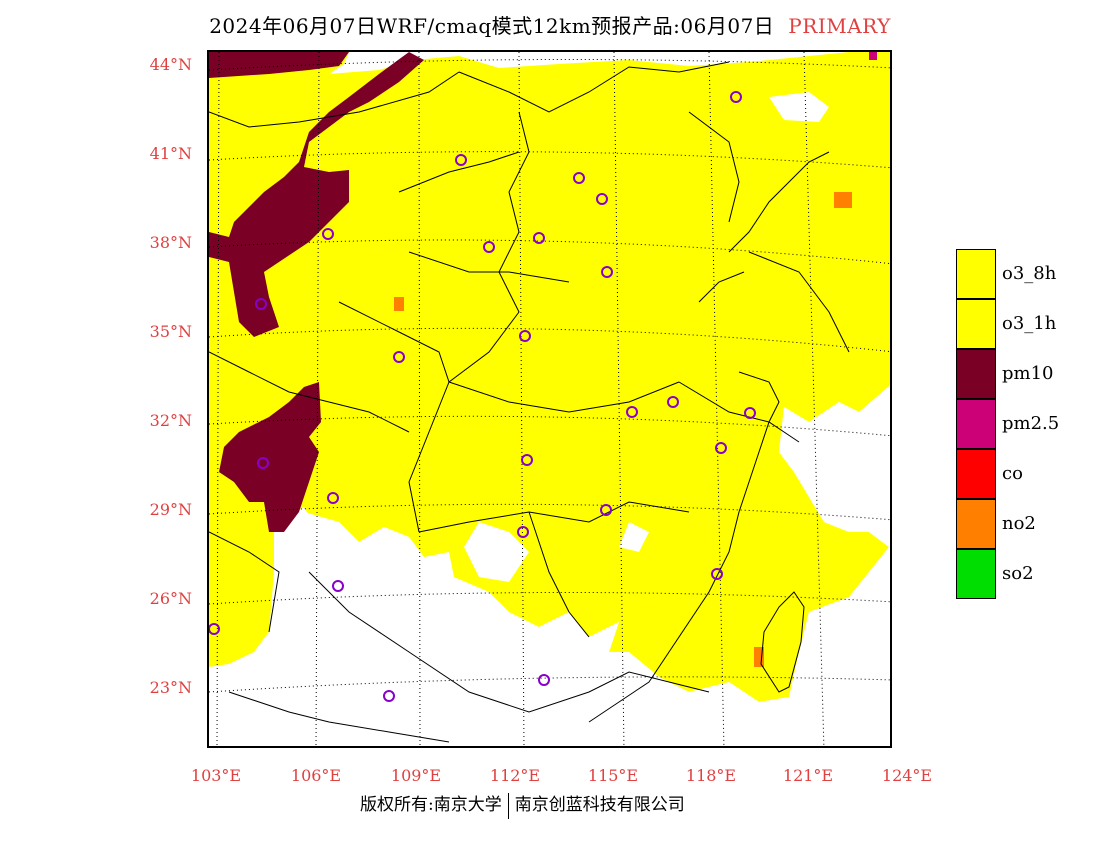  Describe the element at coordinates (170, 153) in the screenshot. I see `lat-label-41: 41°N` at that location.